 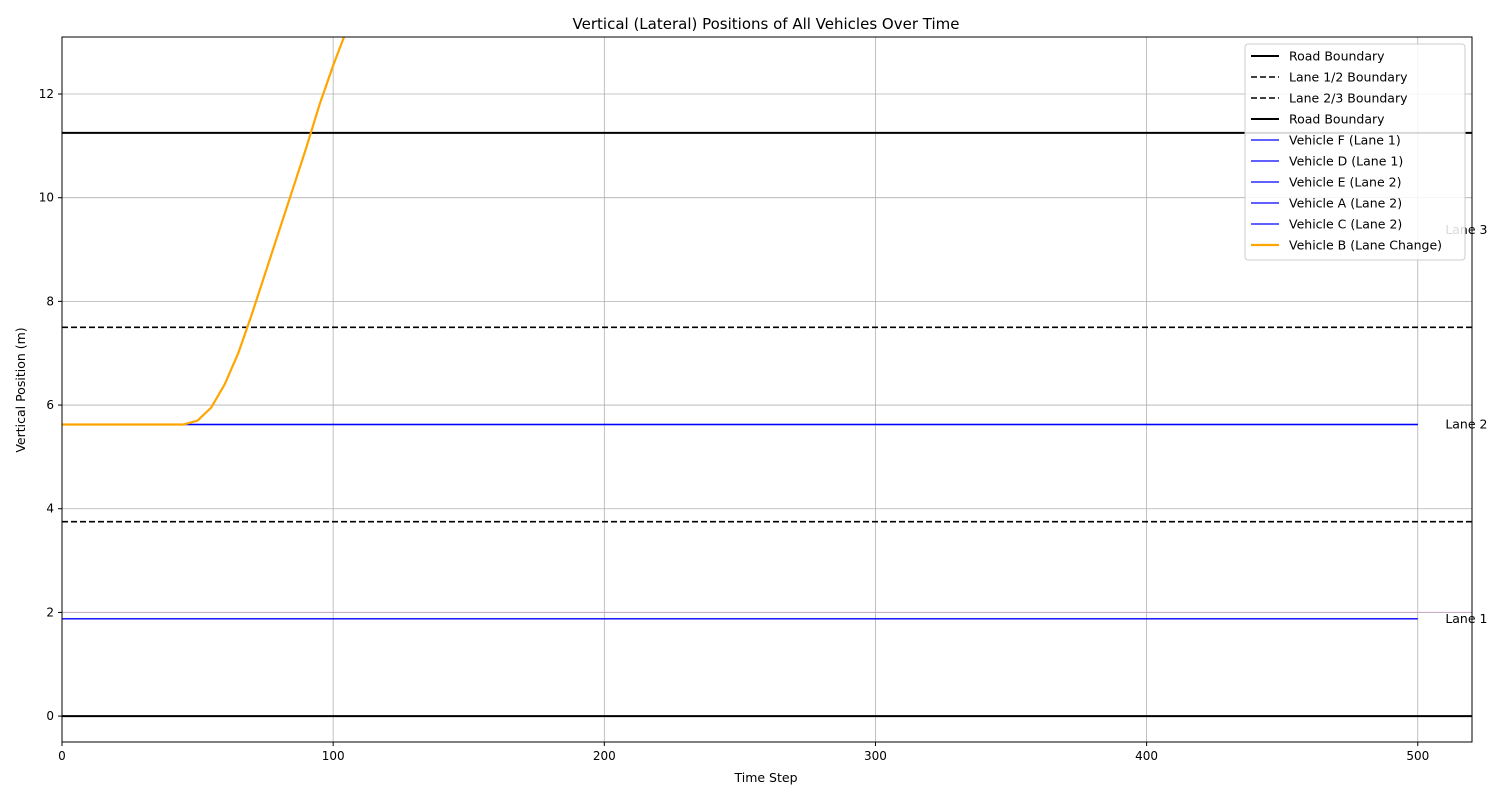 What do you see at coordinates (765, 777) in the screenshot?
I see `x-axis-label: Time Step` at bounding box center [765, 777].